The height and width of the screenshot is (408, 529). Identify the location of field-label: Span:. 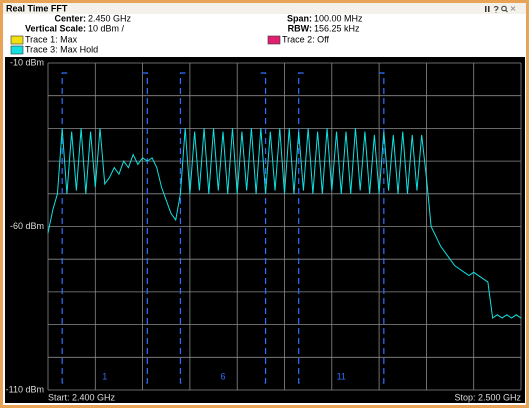
(299, 18).